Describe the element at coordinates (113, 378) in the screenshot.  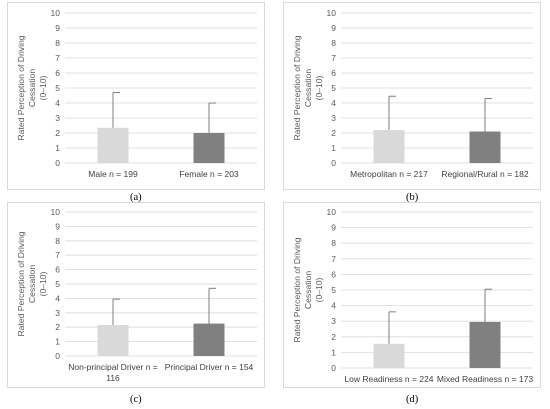
I see `category-label: 116` at that location.